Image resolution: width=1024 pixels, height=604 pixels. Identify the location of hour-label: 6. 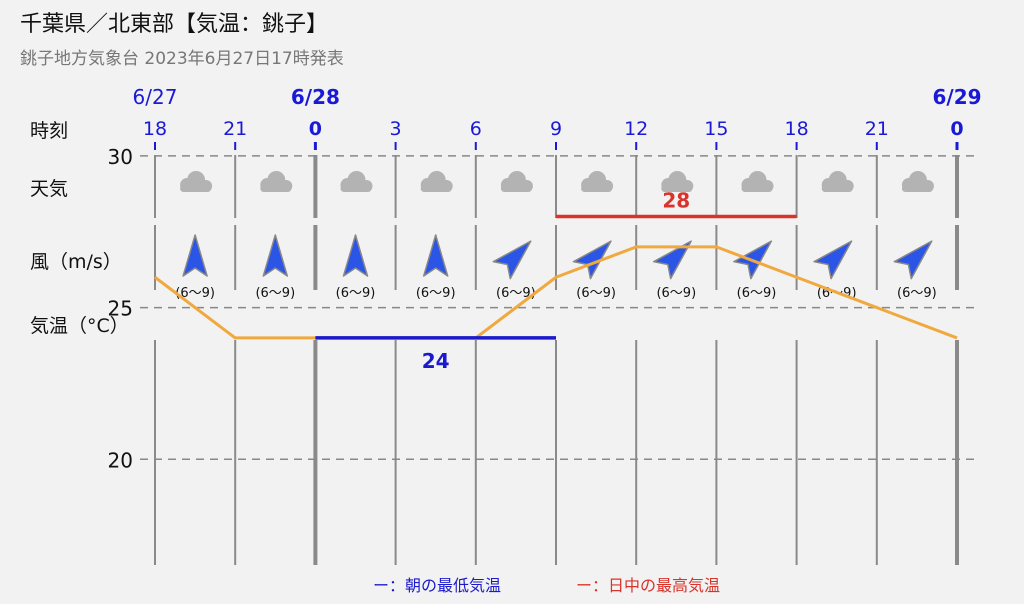
(476, 129).